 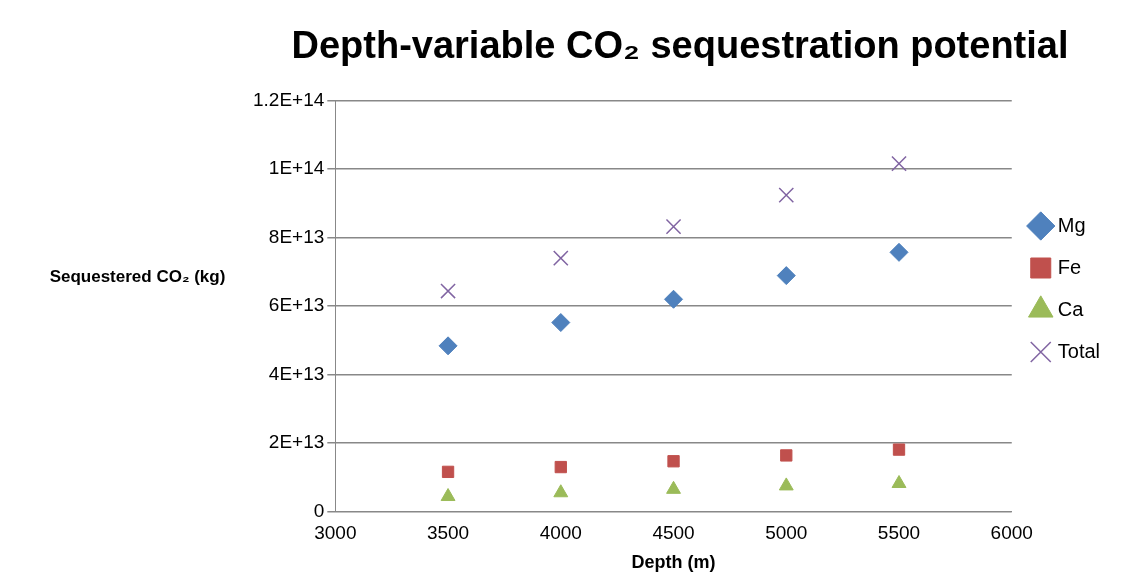 I want to click on y-tick-label: 6E+13, so click(x=296, y=305).